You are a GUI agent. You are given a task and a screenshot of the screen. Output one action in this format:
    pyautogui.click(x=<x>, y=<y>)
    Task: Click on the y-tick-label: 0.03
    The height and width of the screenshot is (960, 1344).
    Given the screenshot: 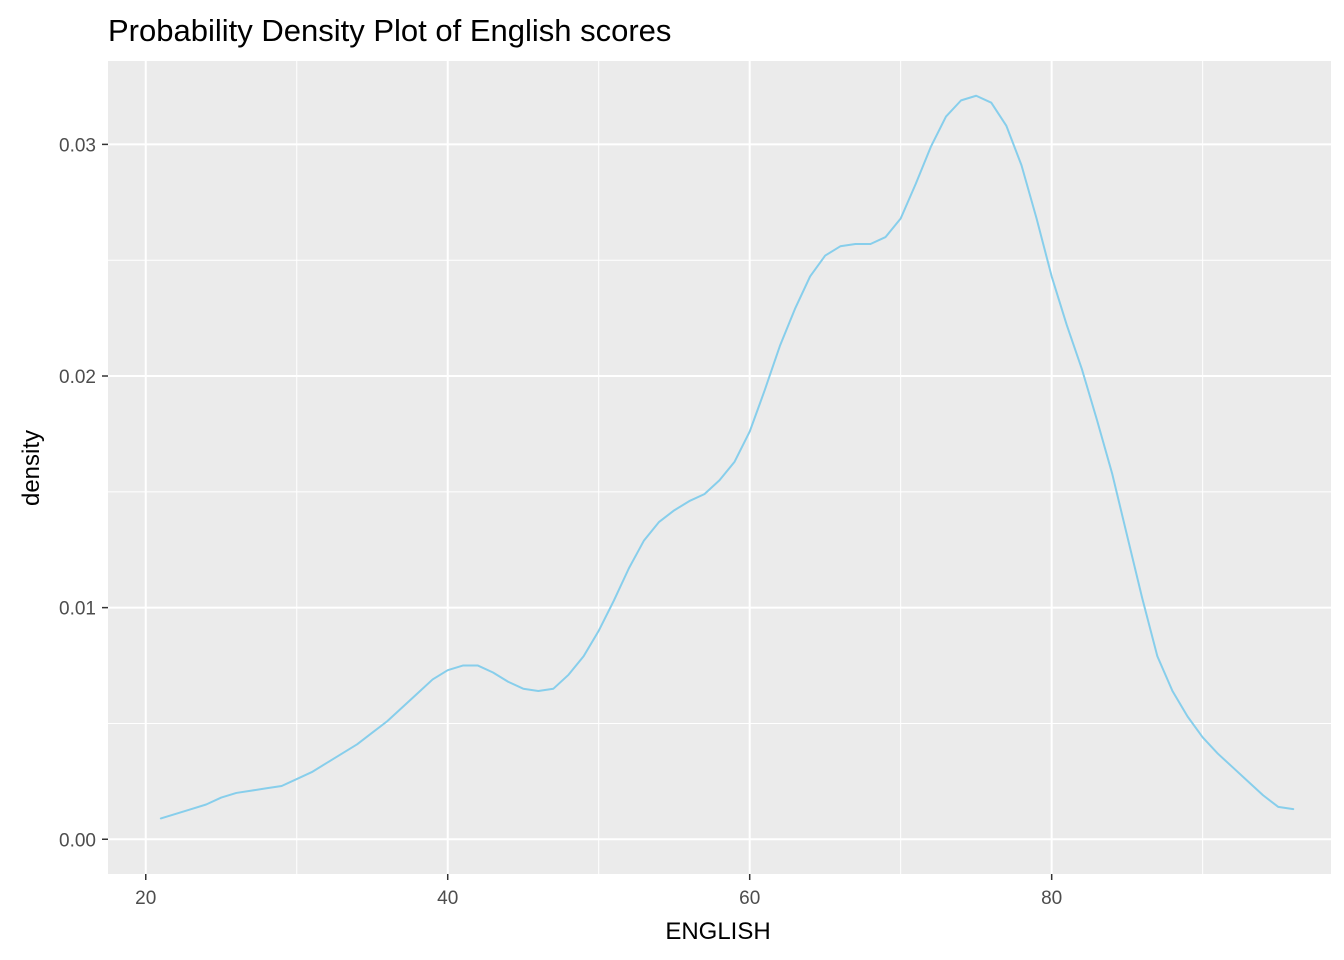 What is the action you would take?
    pyautogui.click(x=77, y=145)
    